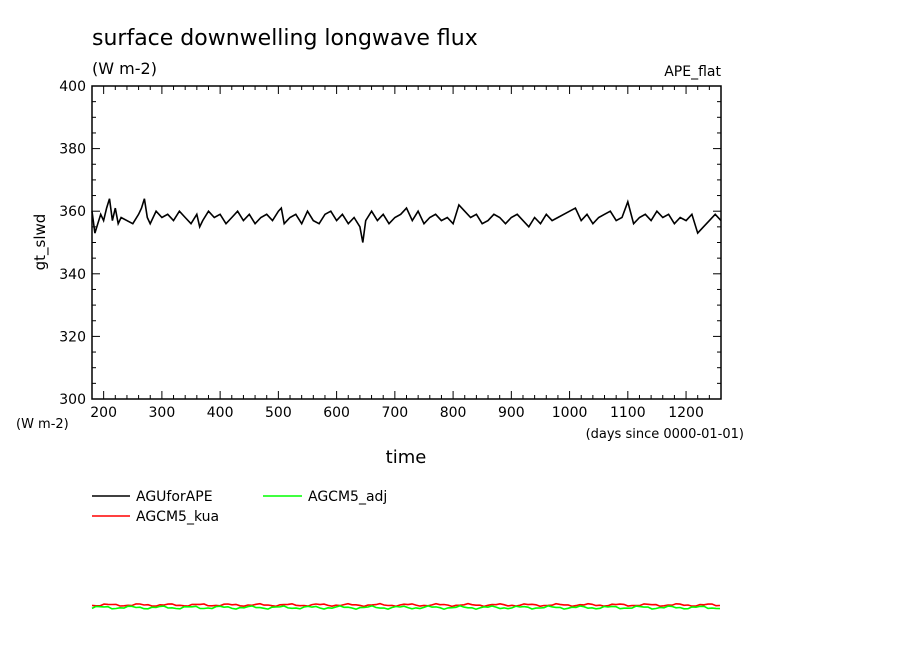  What do you see at coordinates (406, 457) in the screenshot?
I see `x-axis-label: time` at bounding box center [406, 457].